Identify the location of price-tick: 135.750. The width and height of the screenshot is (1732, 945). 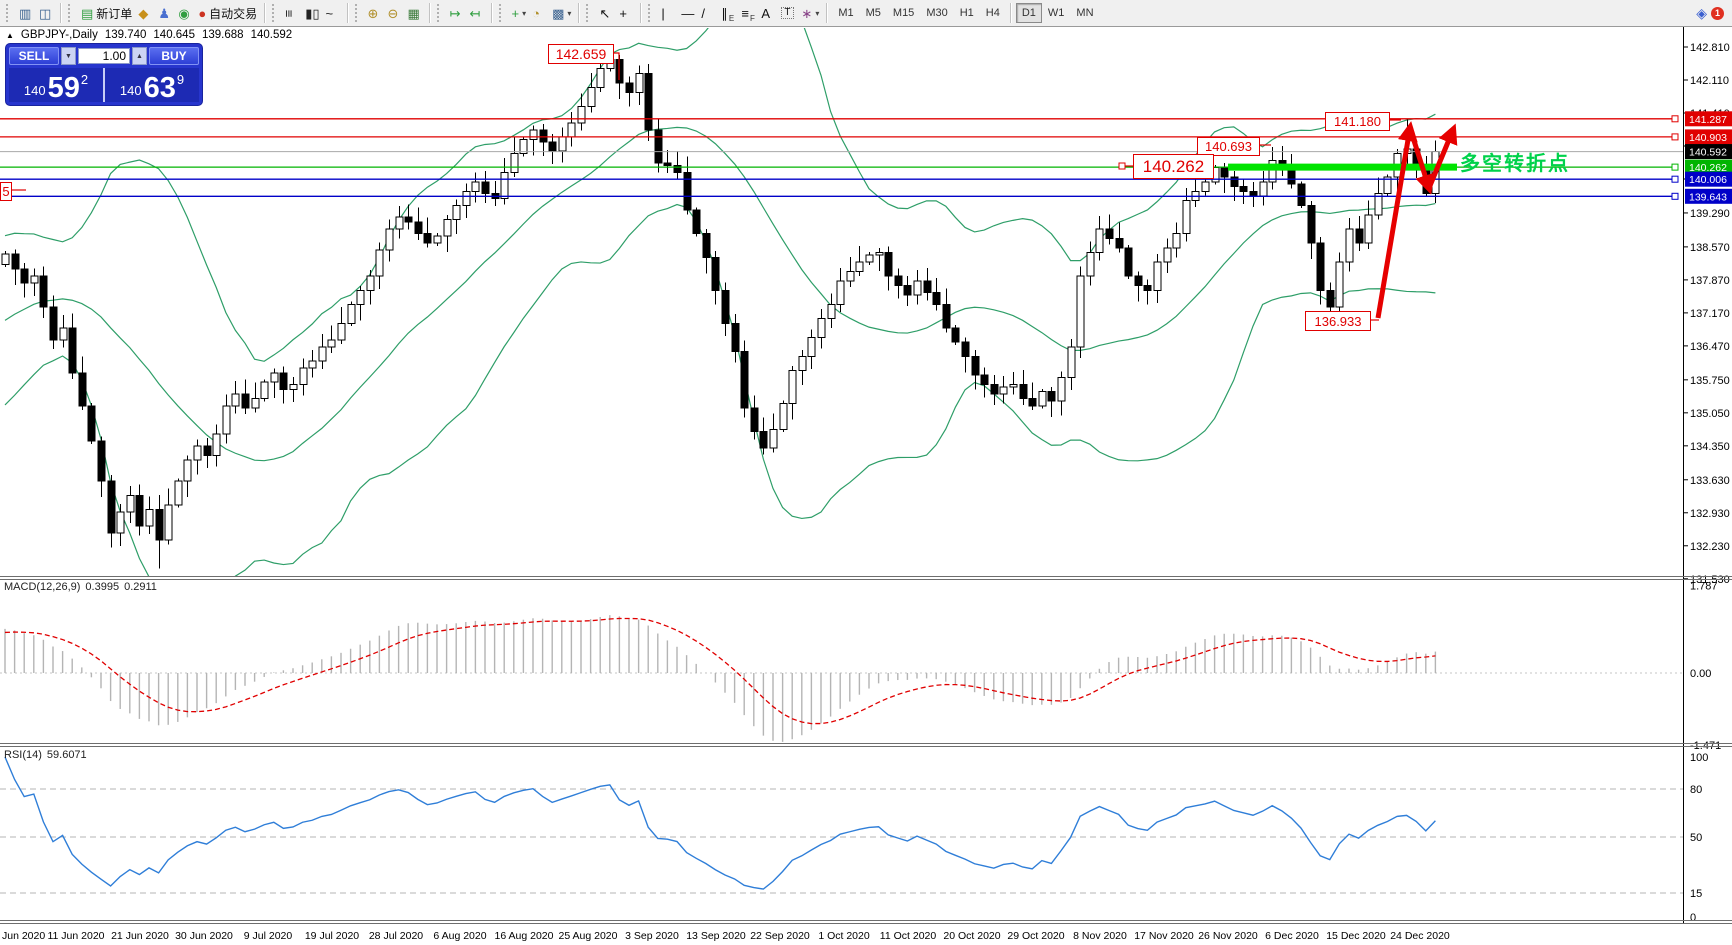
(1710, 381).